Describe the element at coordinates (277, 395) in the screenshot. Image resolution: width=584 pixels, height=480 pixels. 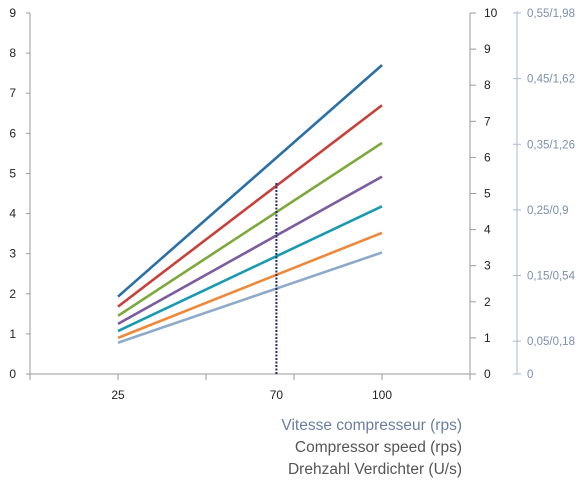
I see `x-tick-label: 70` at that location.